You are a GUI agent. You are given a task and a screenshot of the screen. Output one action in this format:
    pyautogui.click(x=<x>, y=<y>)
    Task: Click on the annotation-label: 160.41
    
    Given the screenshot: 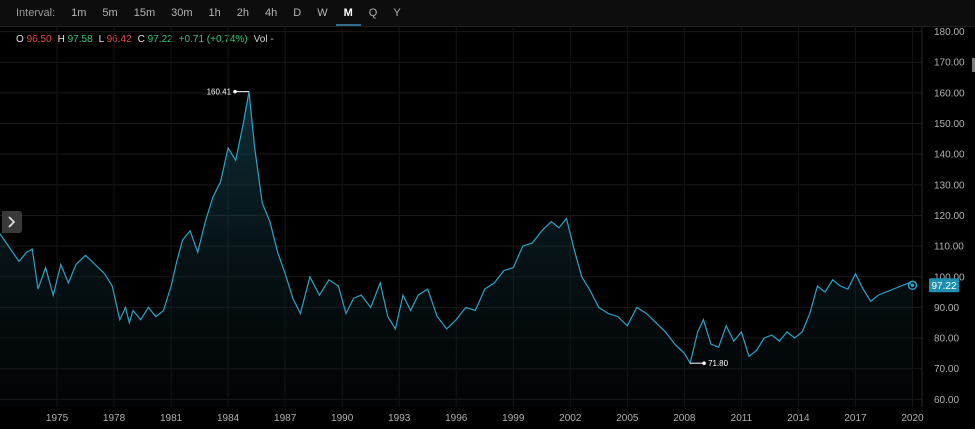 What is the action you would take?
    pyautogui.click(x=219, y=92)
    